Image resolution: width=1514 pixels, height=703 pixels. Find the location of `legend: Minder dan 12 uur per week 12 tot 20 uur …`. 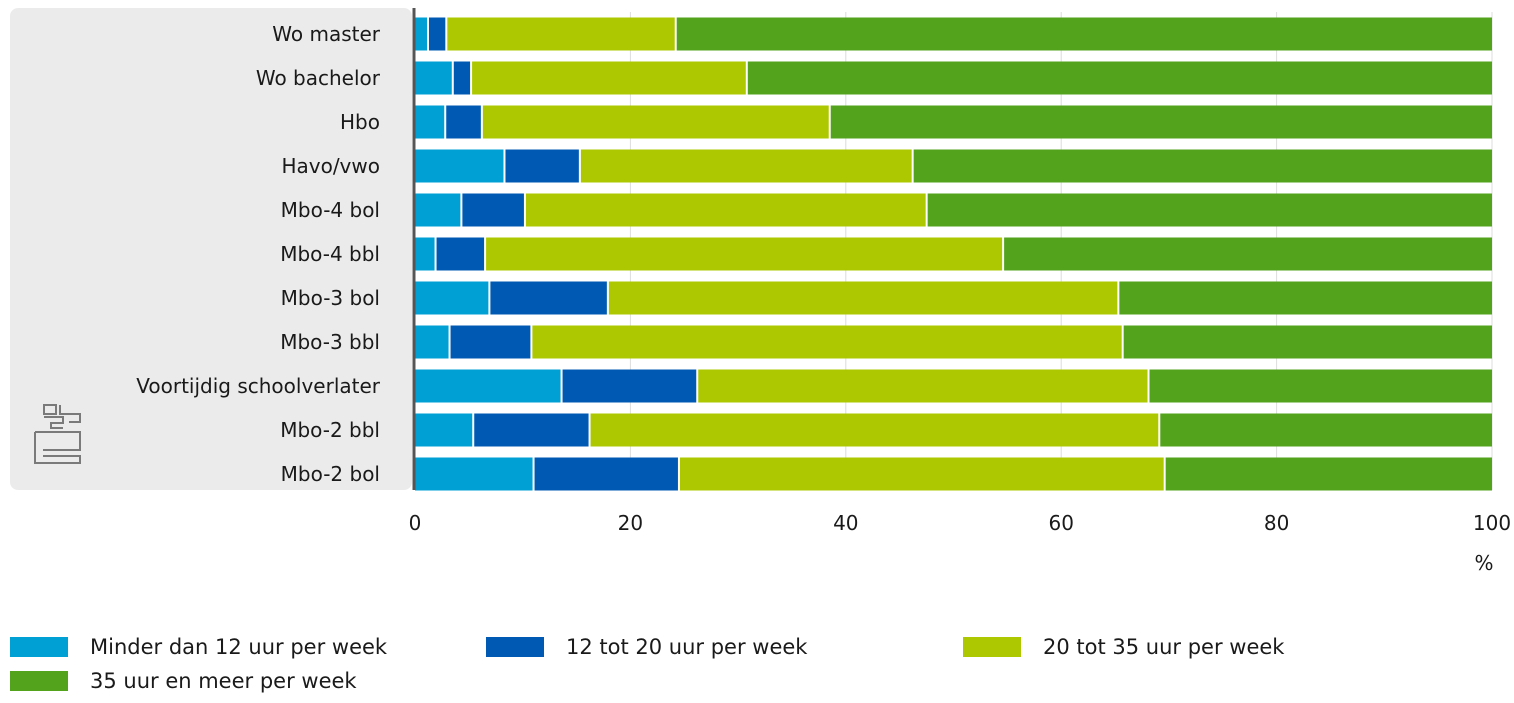

legend: Minder dan 12 uur per week 12 tot 20 uur … is located at coordinates (760, 667).